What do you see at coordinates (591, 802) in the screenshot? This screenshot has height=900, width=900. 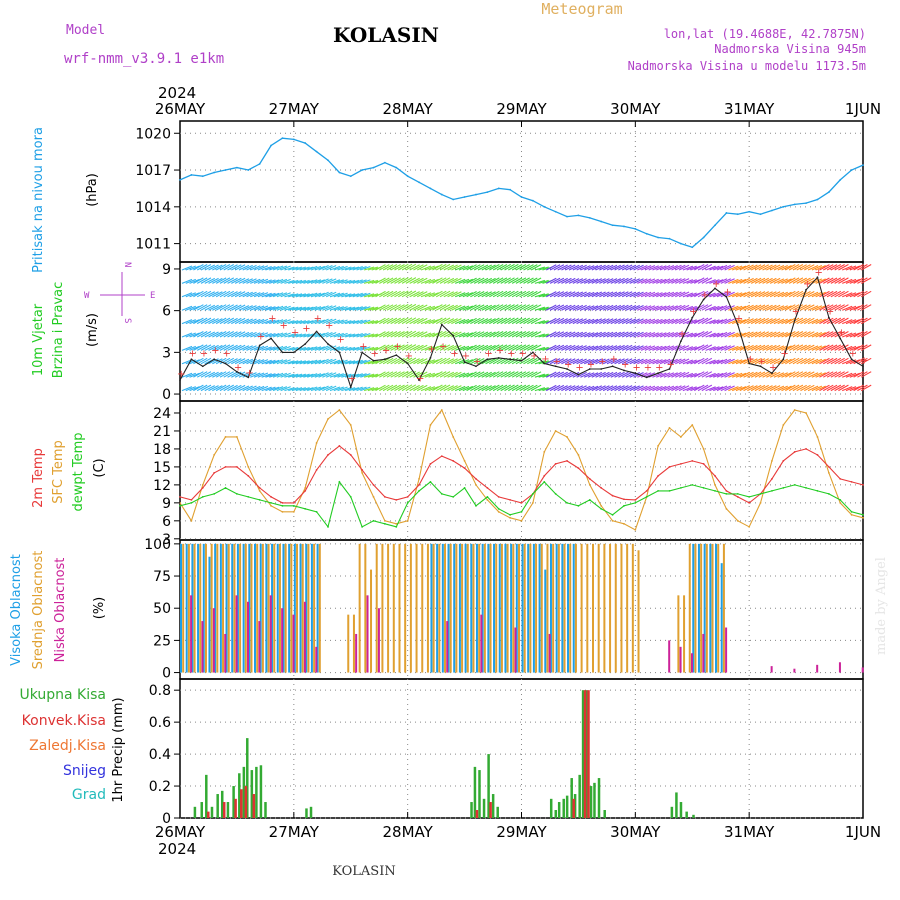 I see `precip_total-bar` at bounding box center [591, 802].